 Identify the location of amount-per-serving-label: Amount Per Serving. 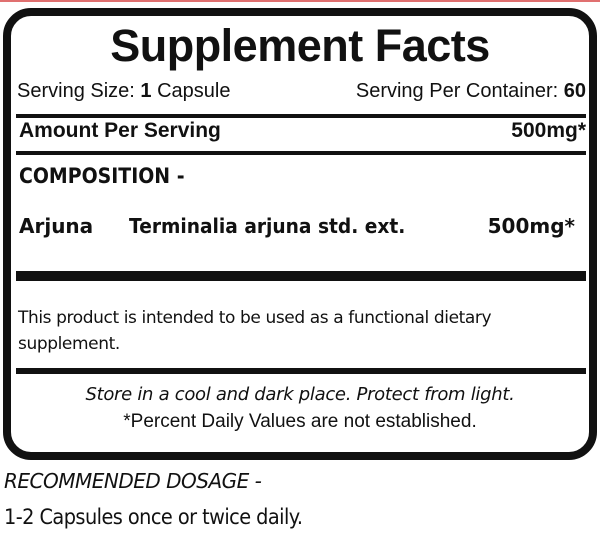
(120, 130).